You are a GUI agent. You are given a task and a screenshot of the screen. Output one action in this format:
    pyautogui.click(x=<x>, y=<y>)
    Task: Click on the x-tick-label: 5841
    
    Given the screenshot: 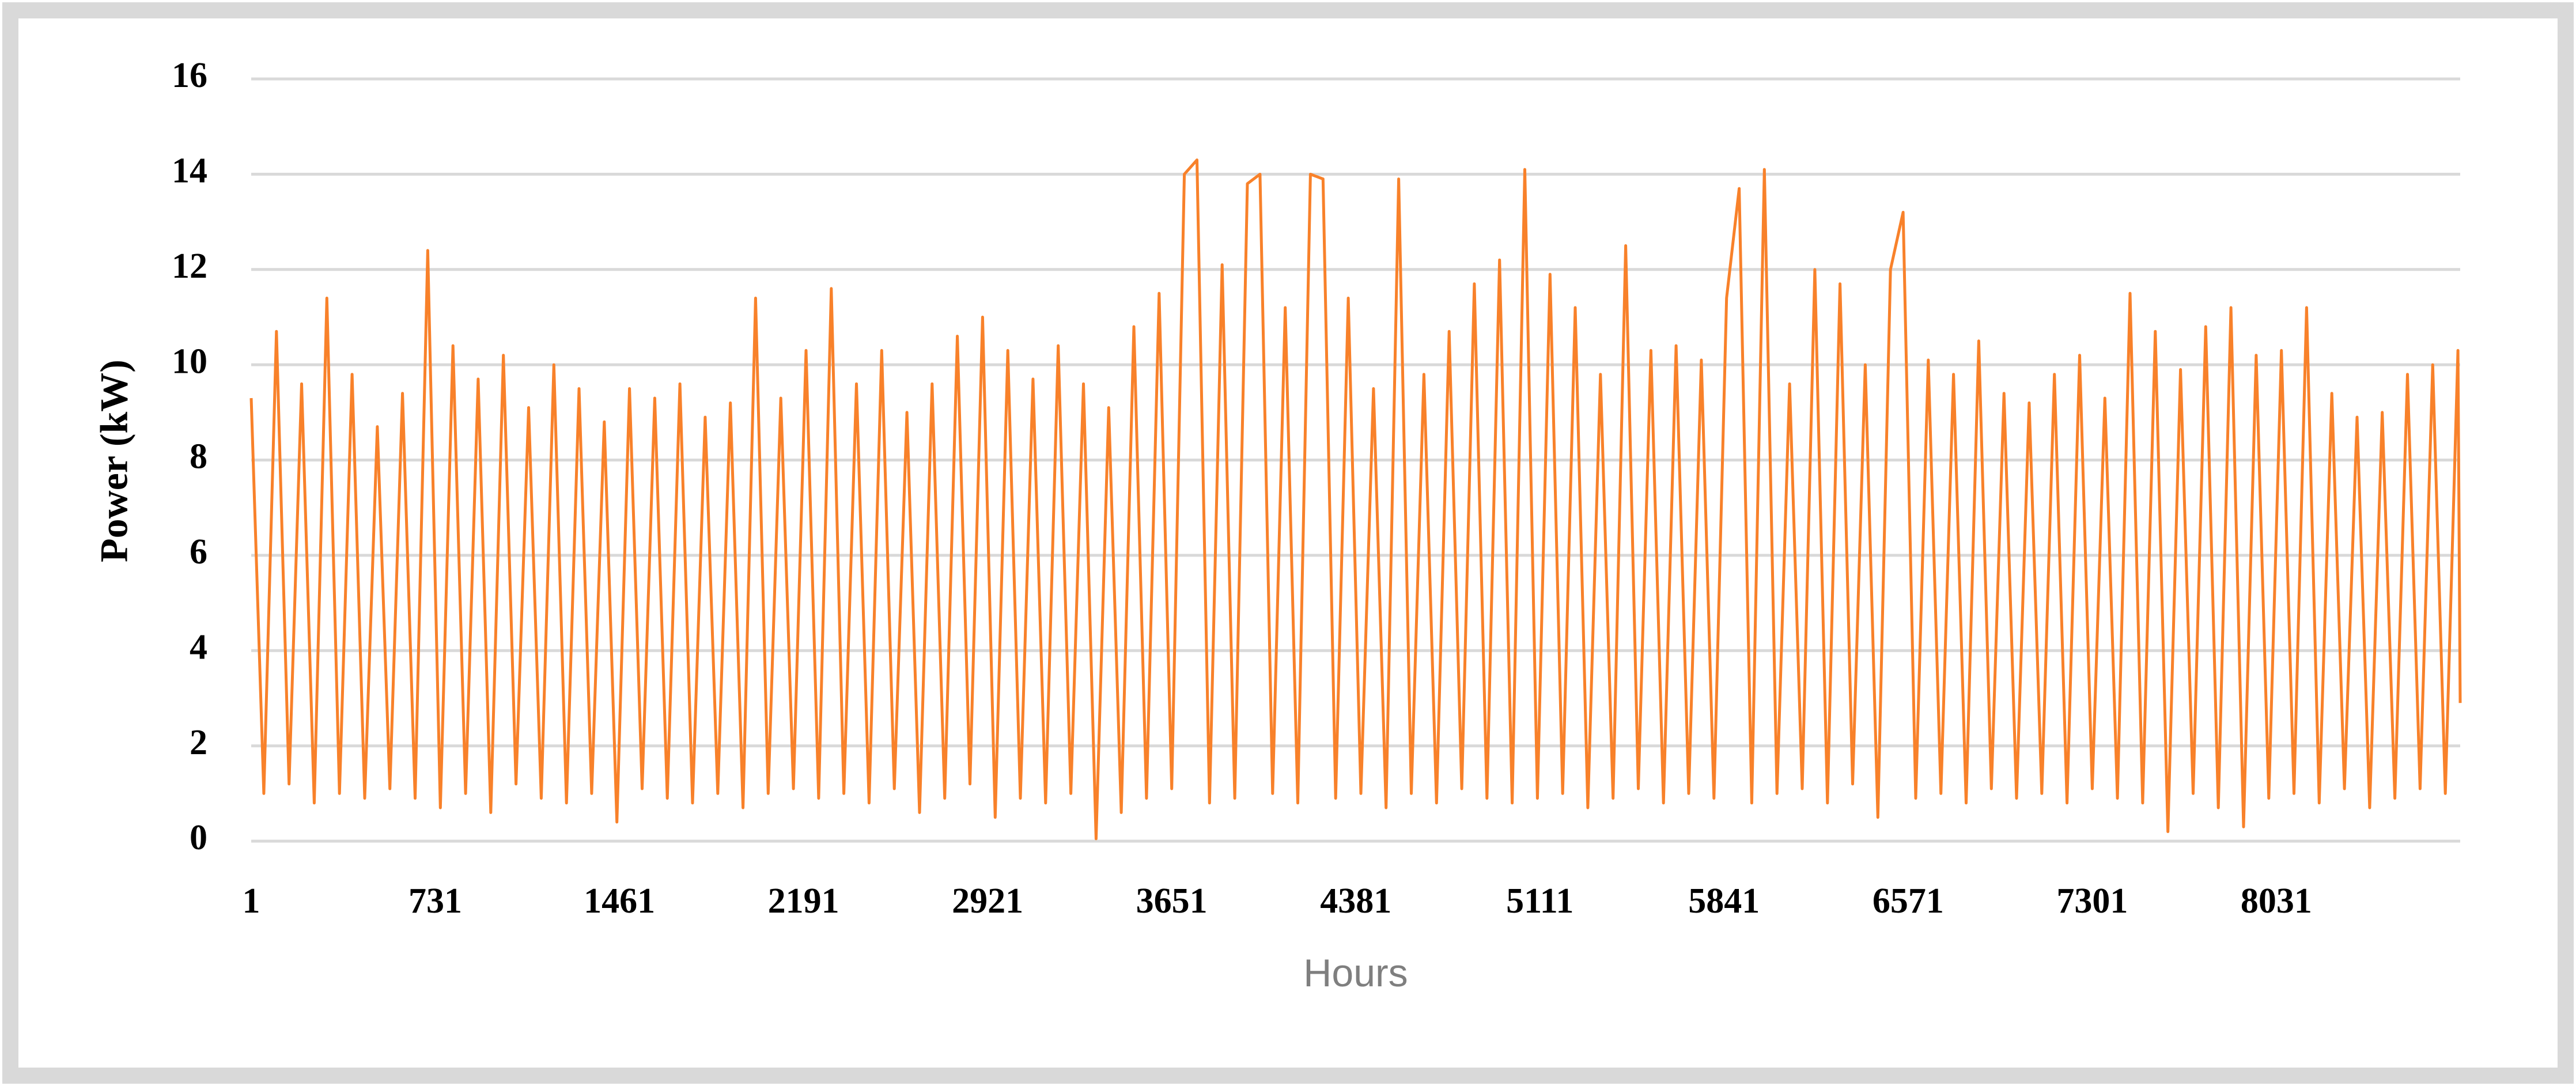 What is the action you would take?
    pyautogui.click(x=1724, y=901)
    